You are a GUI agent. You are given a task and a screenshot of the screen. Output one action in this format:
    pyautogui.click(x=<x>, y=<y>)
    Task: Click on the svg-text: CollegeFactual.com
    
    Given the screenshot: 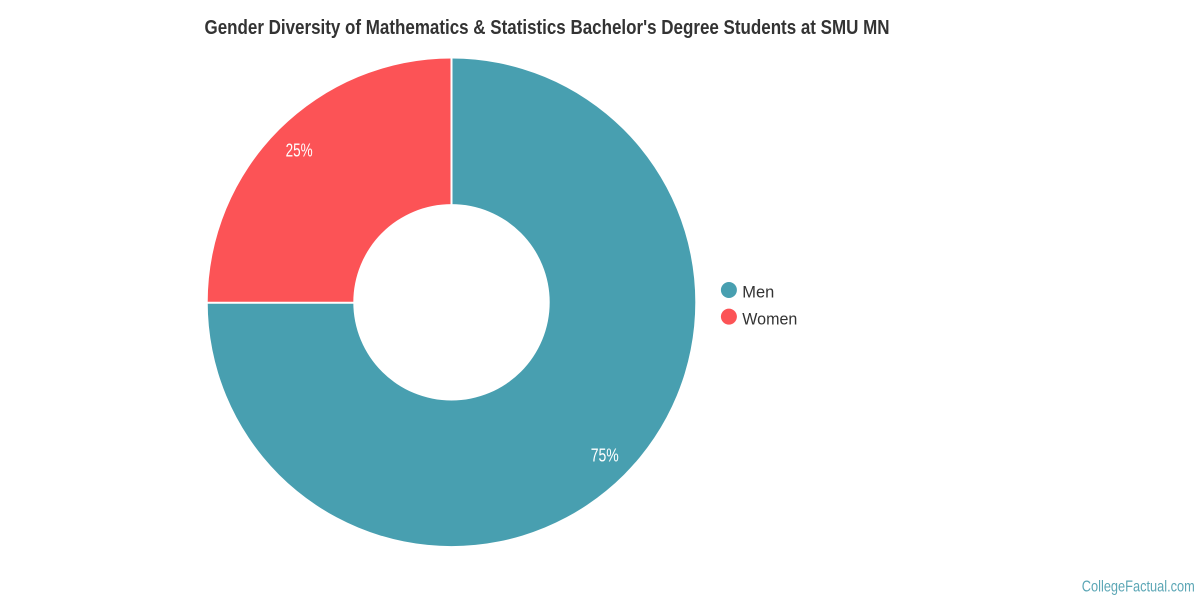 What is the action you would take?
    pyautogui.click(x=1138, y=587)
    